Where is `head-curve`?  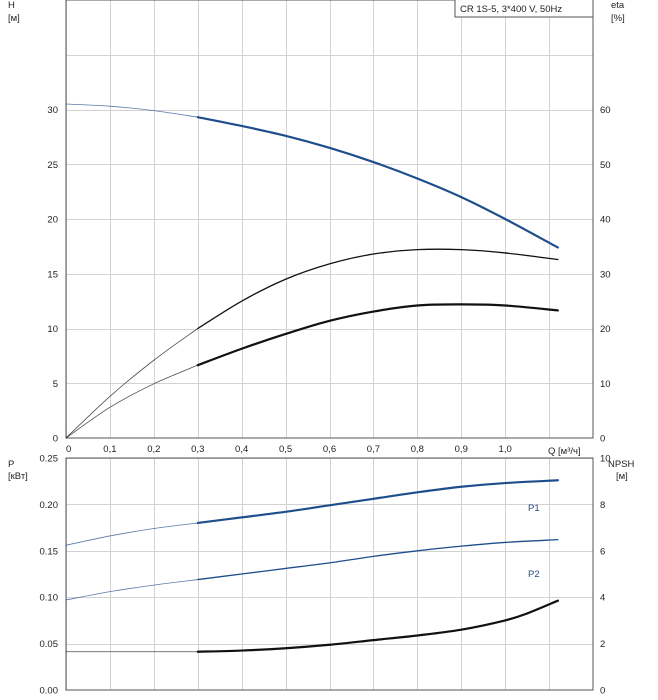
head-curve is located at coordinates (377, 182).